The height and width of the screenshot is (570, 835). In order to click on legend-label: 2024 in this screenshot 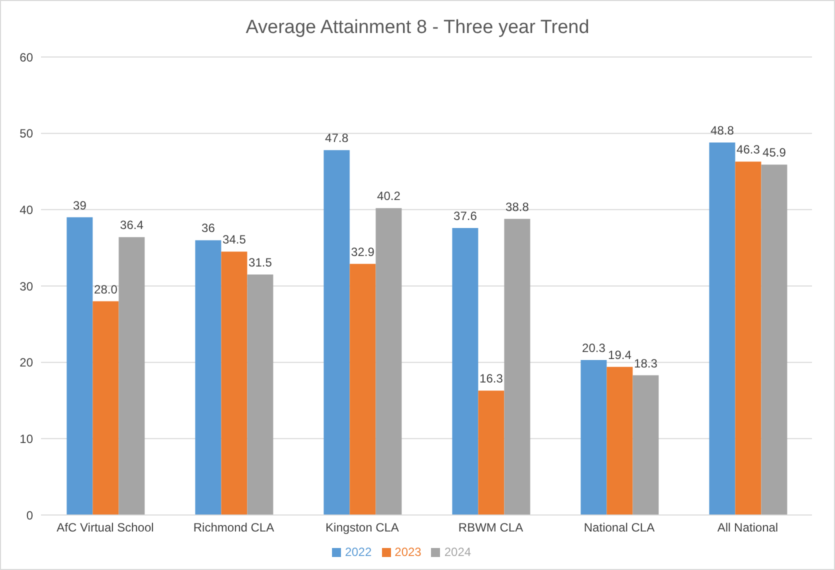, I will do `click(458, 552)`.